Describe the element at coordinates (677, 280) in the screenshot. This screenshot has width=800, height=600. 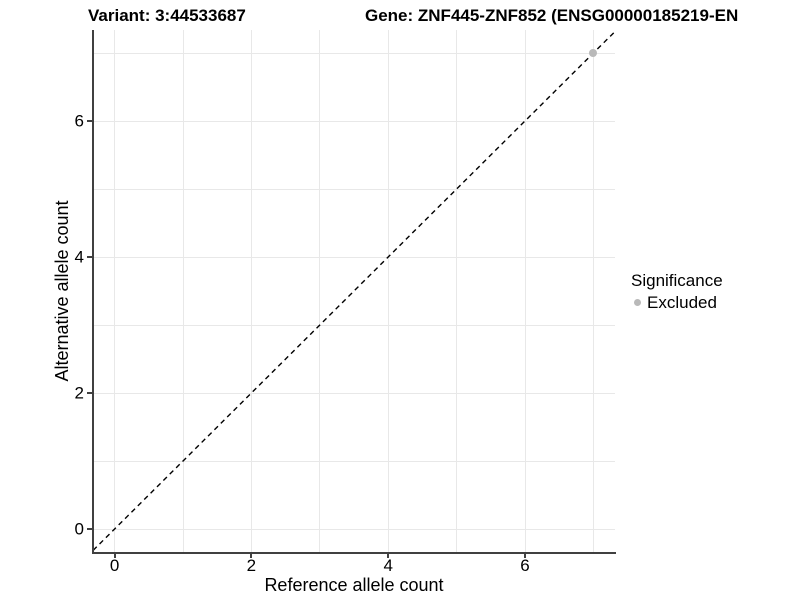
I see `legend-title: Significance` at that location.